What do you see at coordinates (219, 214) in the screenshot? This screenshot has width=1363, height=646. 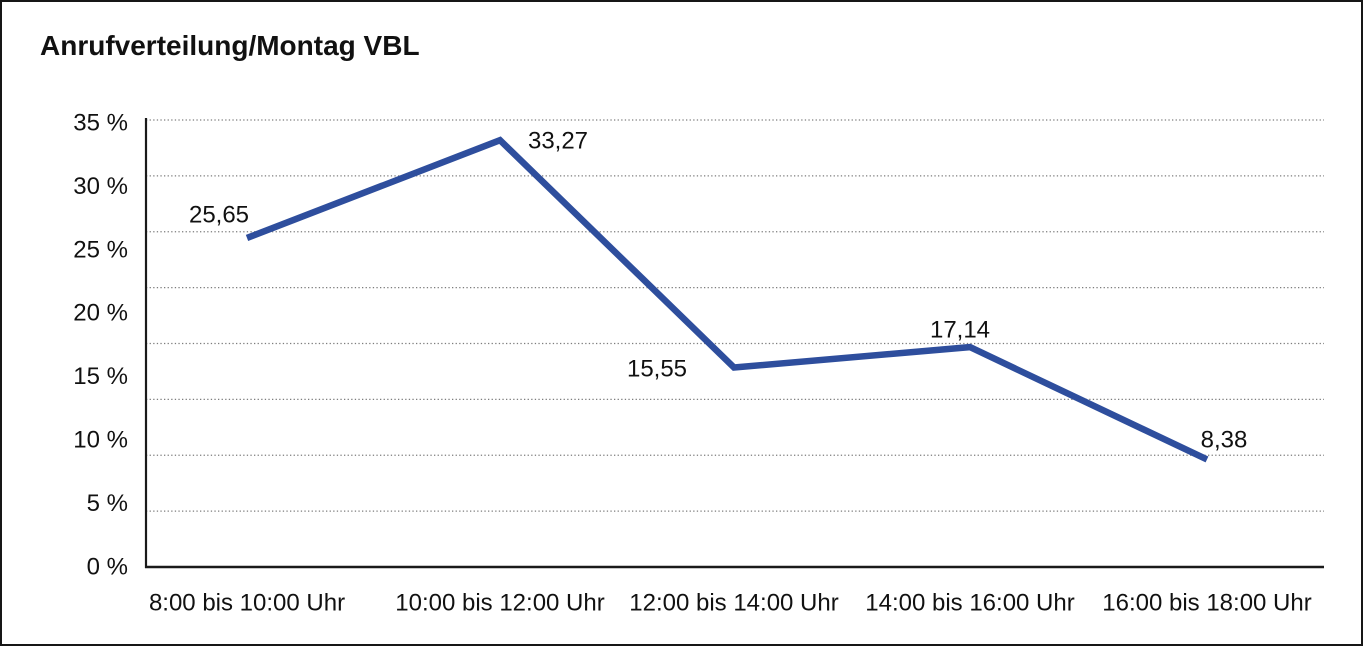 I see `data-label: 25,65` at bounding box center [219, 214].